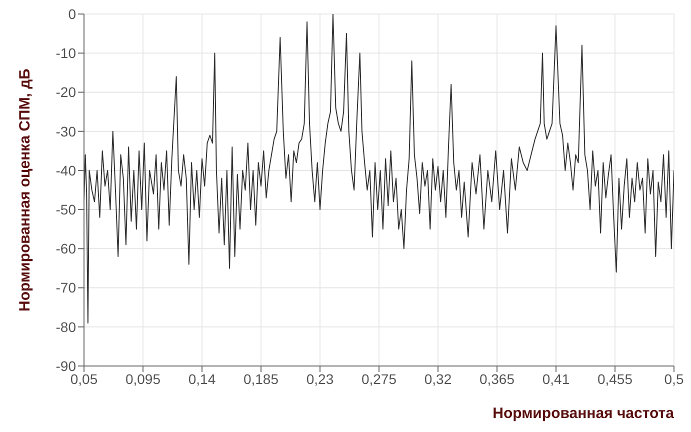  What do you see at coordinates (261, 378) in the screenshot?
I see `x-tick-label: 0,185` at bounding box center [261, 378].